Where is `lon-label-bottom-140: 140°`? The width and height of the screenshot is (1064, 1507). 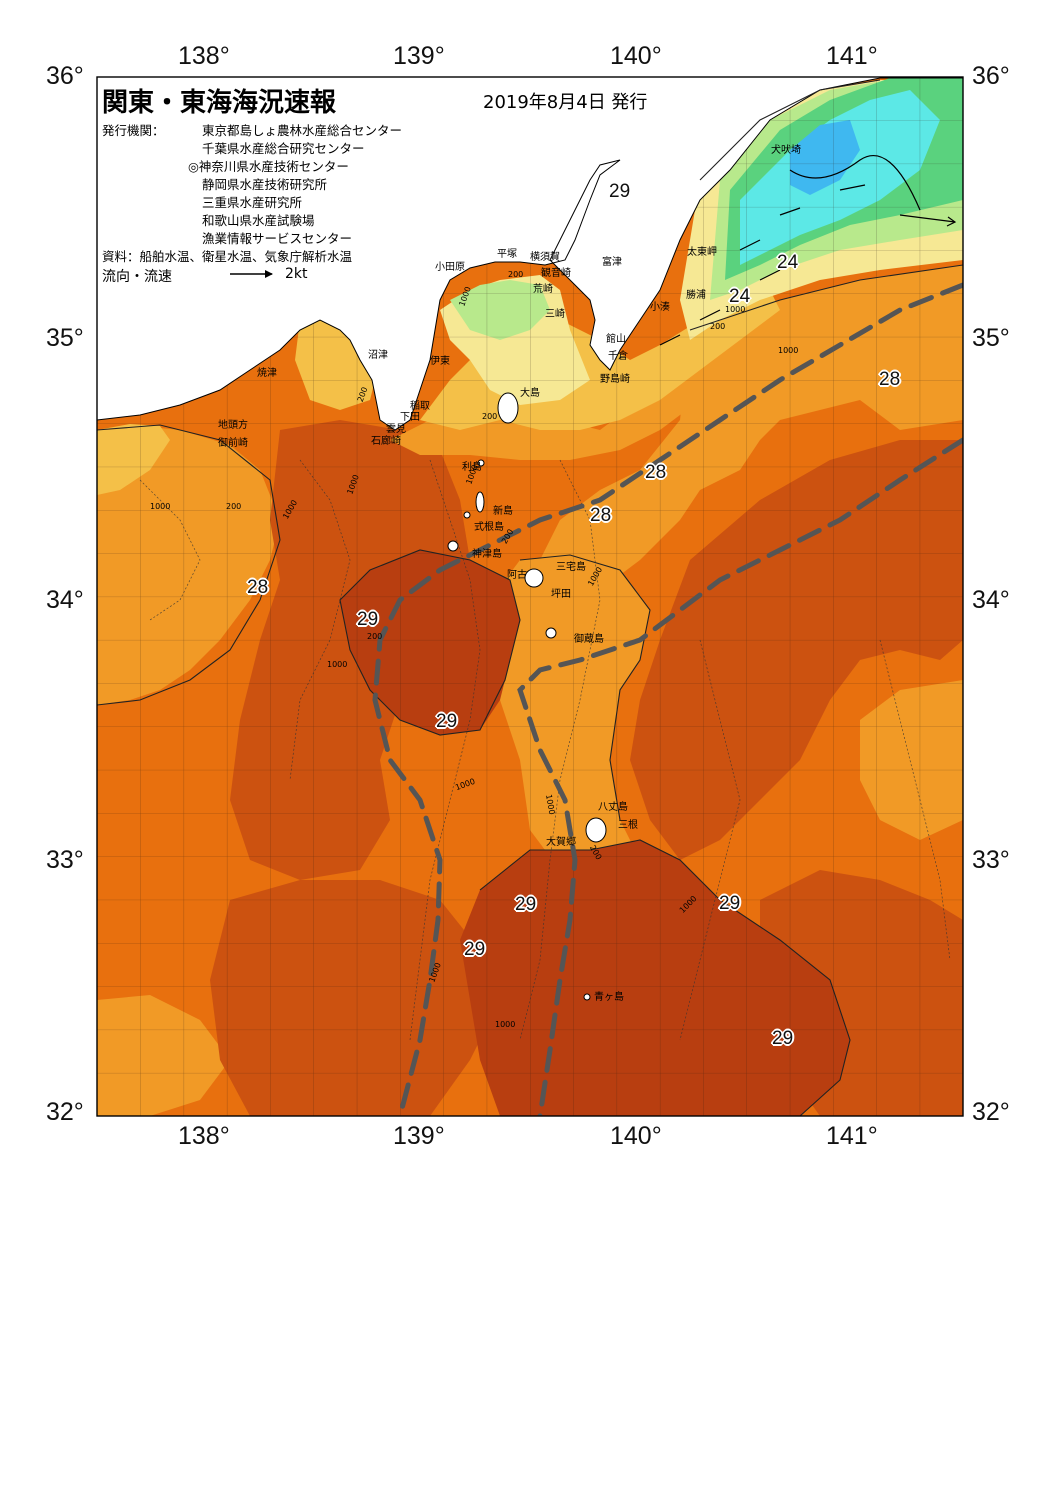 lon-label-bottom-140: 140° is located at coordinates (636, 1136).